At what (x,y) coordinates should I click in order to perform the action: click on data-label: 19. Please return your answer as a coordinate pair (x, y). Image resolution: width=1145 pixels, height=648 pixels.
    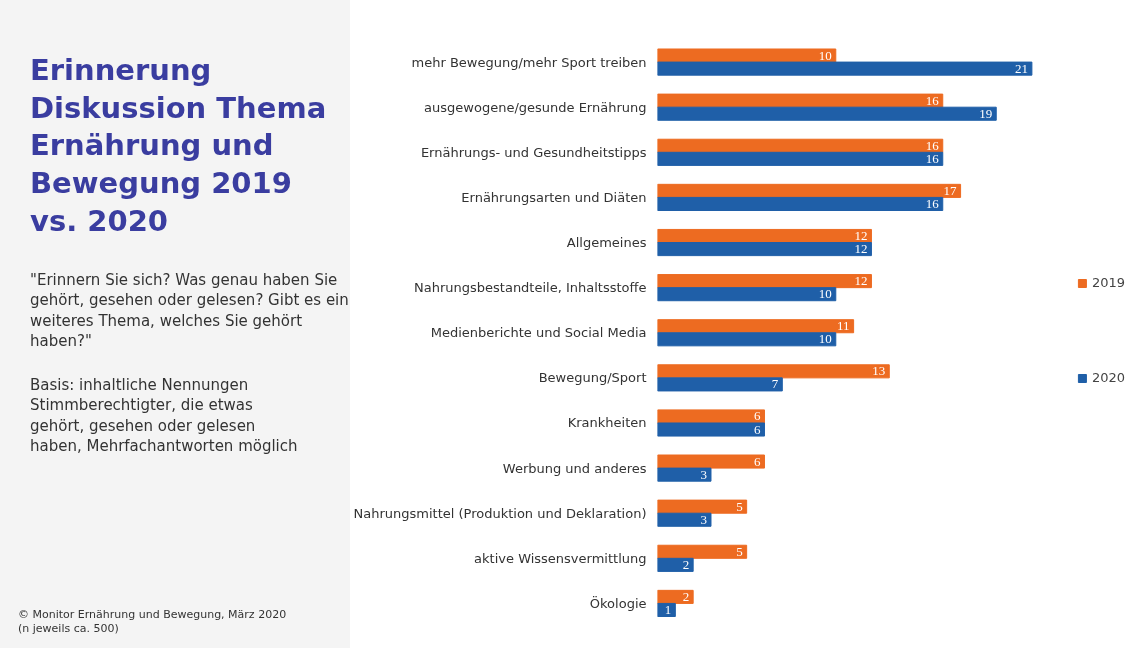
    Looking at the image, I should click on (986, 113).